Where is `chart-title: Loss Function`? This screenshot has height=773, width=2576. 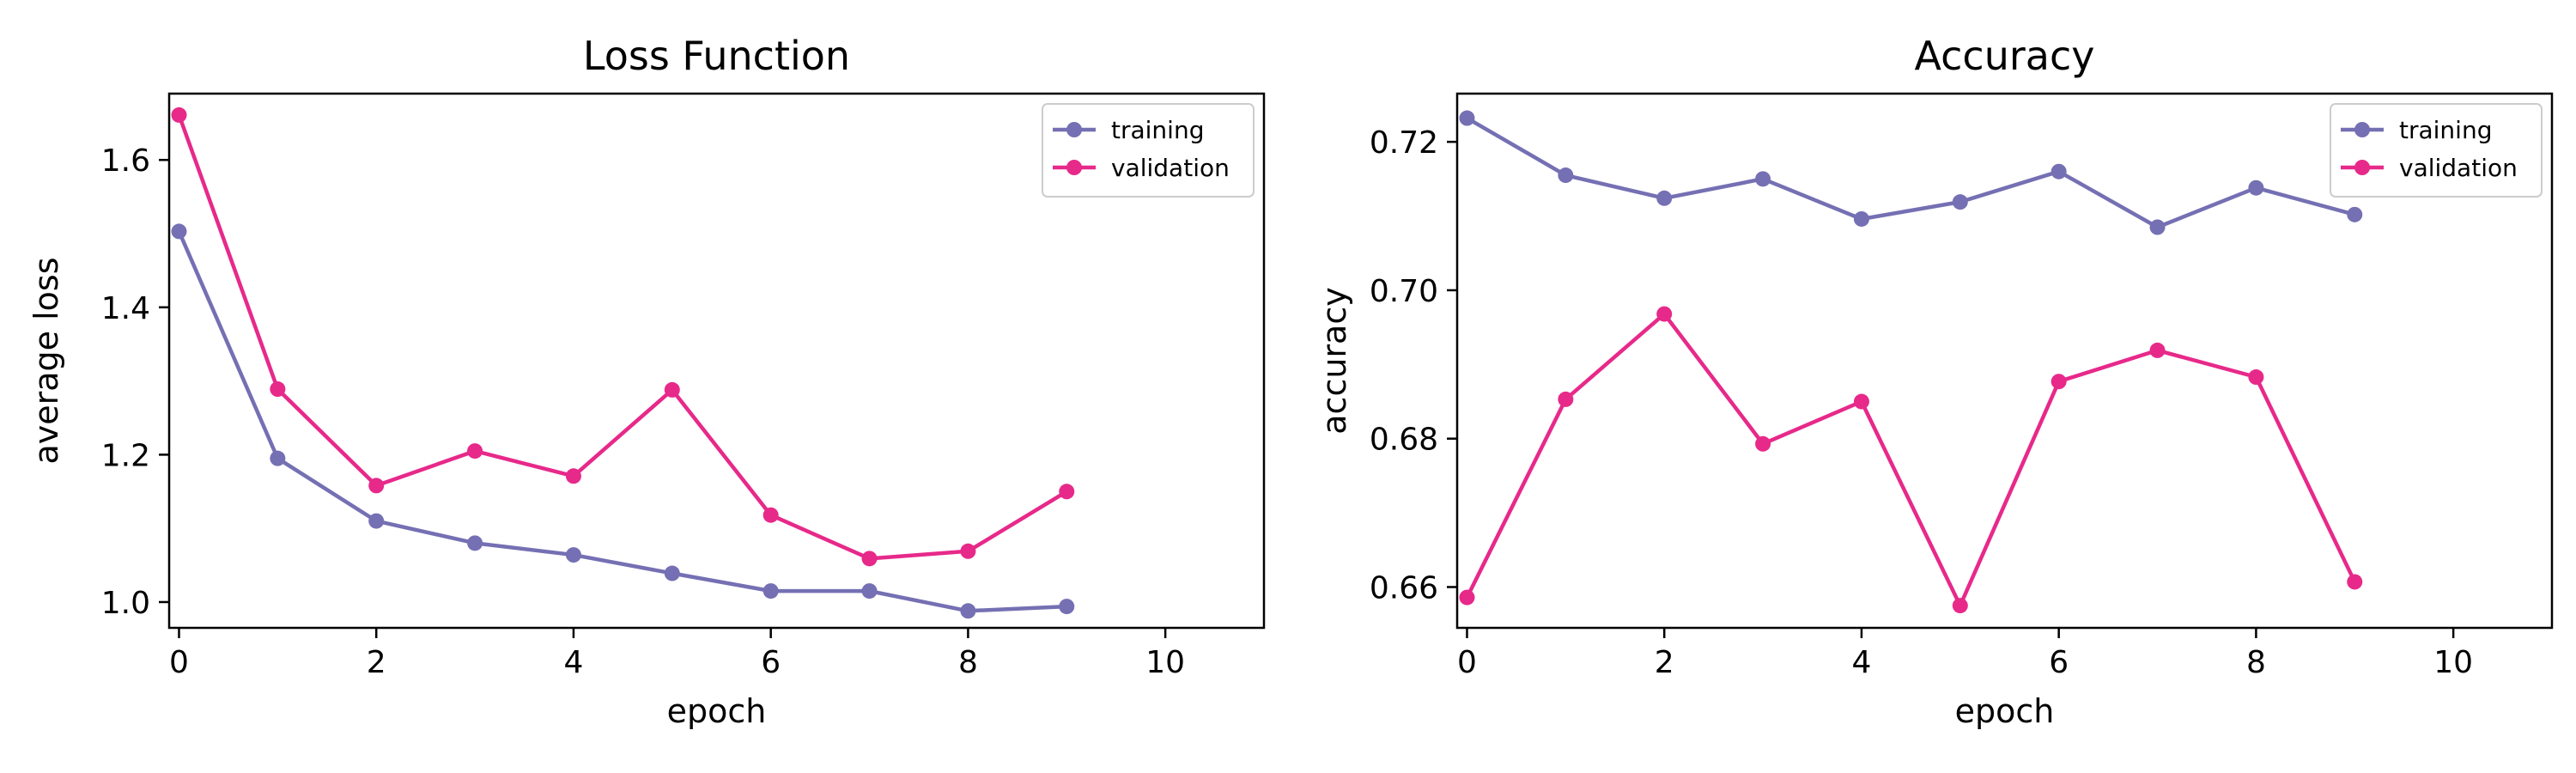
chart-title: Loss Function is located at coordinates (716, 56).